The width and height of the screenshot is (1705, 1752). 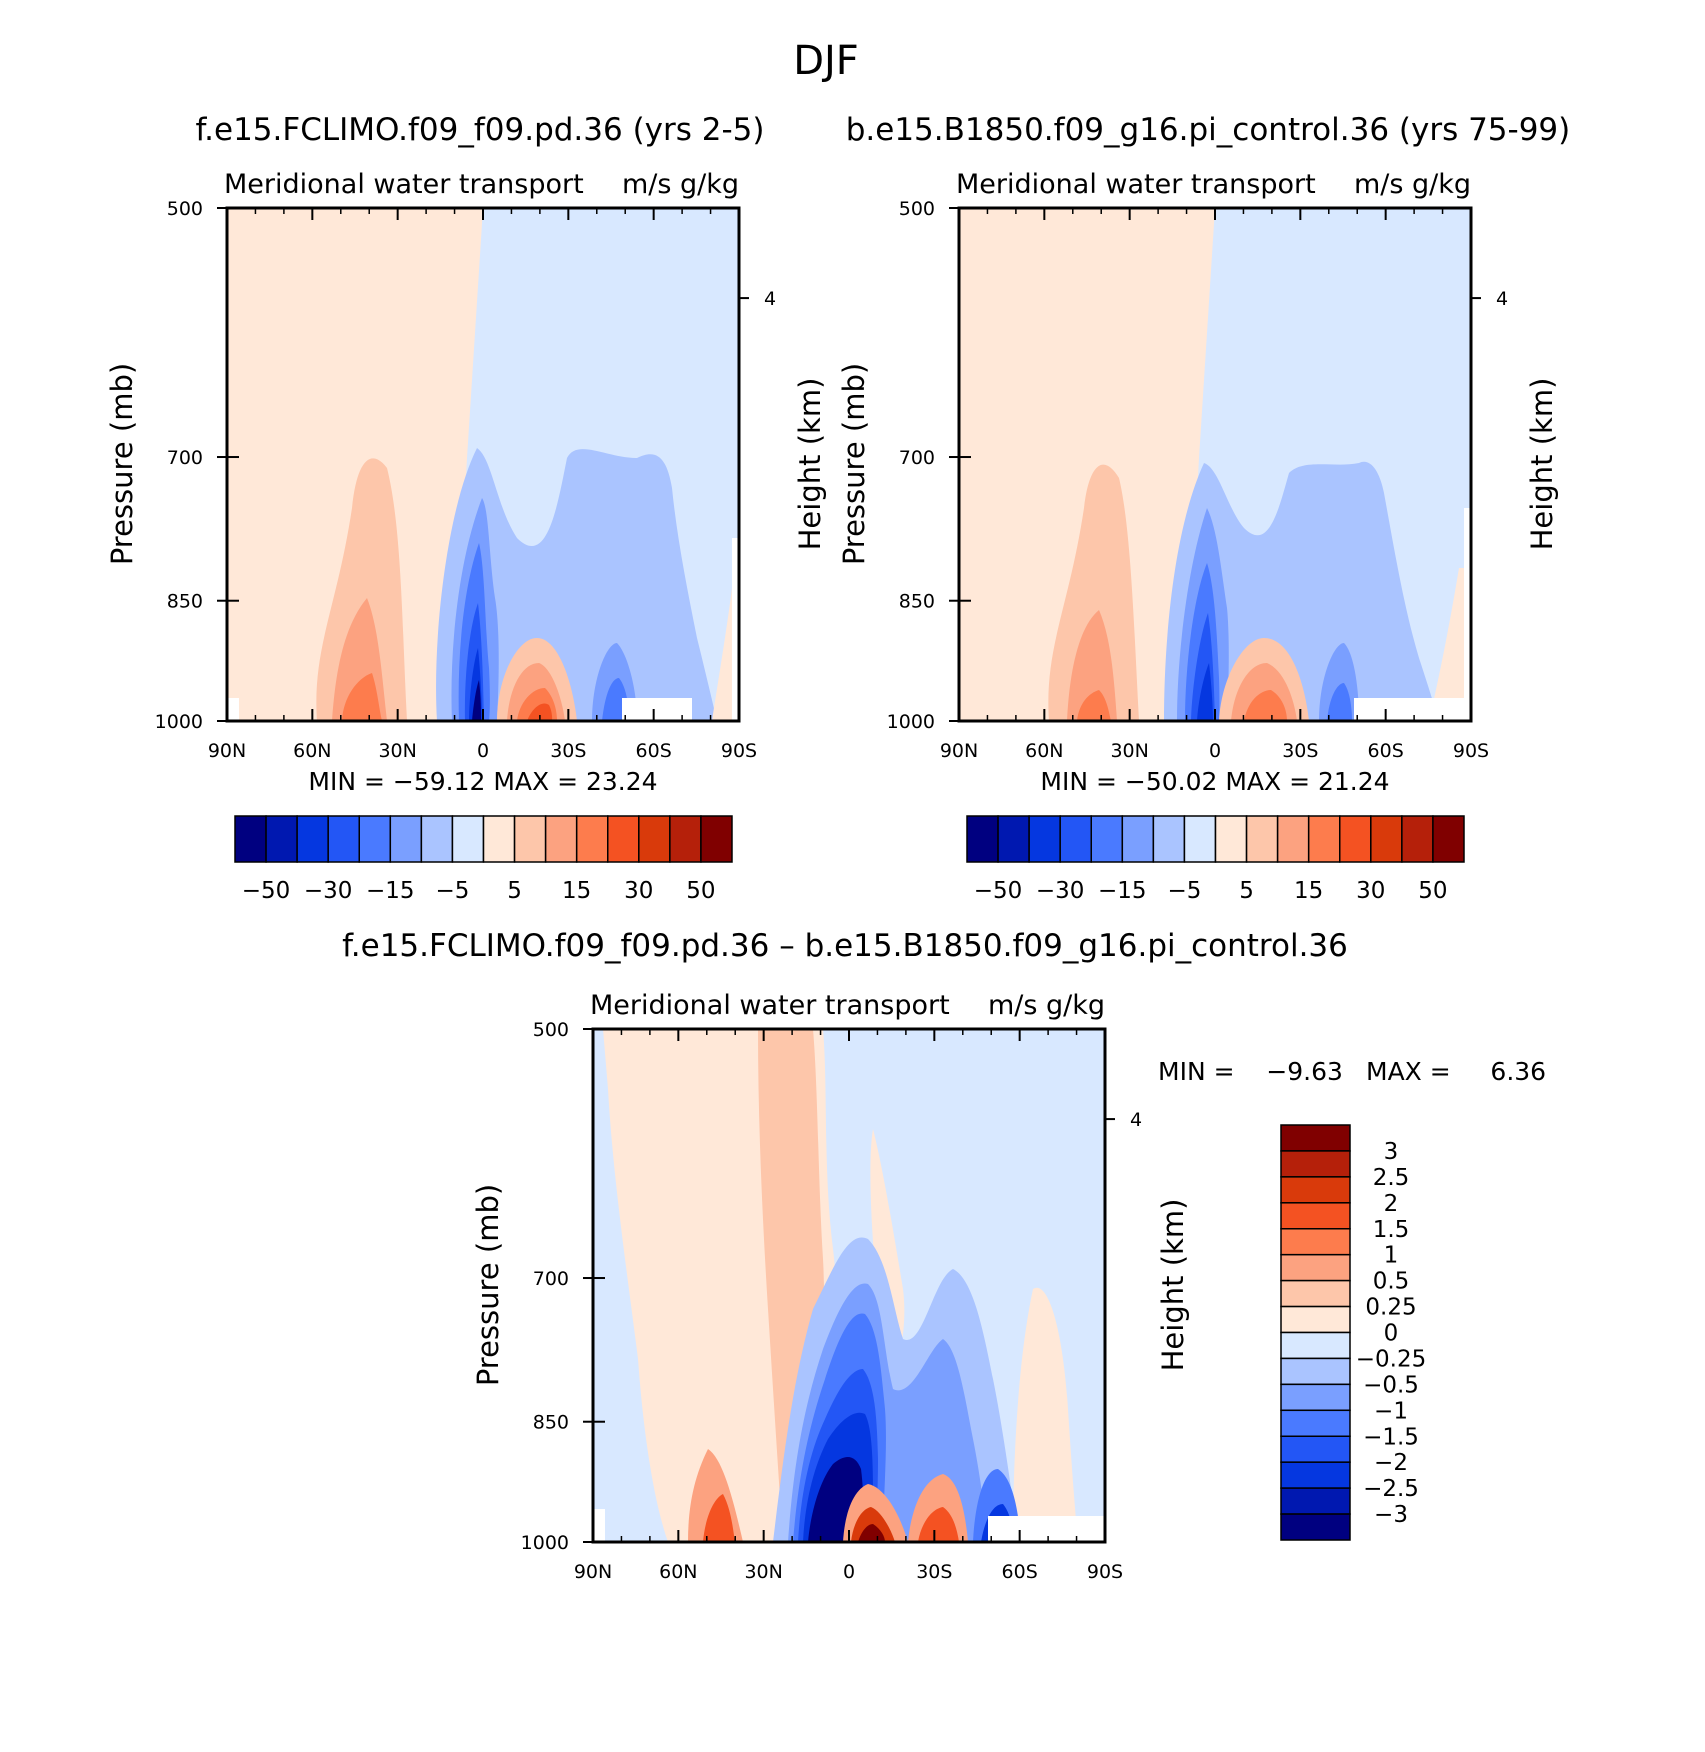 What do you see at coordinates (551, 1423) in the screenshot?
I see `y-tick-label: 850` at bounding box center [551, 1423].